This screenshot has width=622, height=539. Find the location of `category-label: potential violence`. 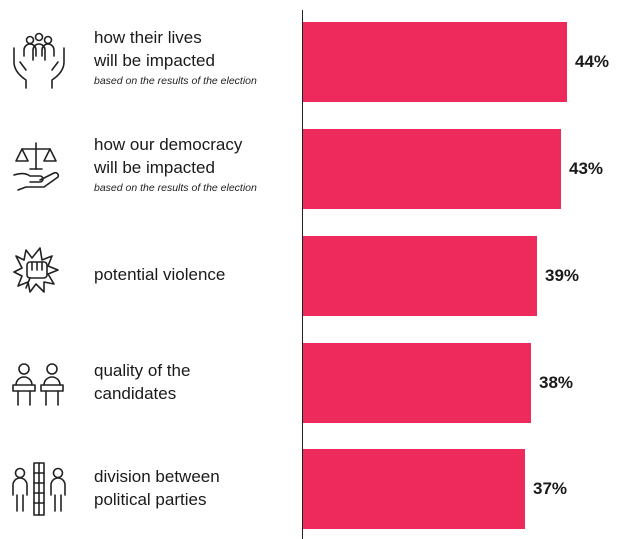

category-label: potential violence is located at coordinates (199, 274).